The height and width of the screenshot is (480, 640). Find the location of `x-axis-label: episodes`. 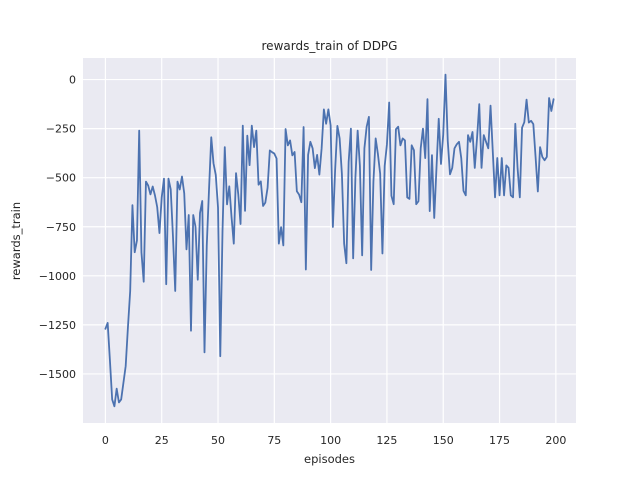

x-axis-label: episodes is located at coordinates (329, 459).